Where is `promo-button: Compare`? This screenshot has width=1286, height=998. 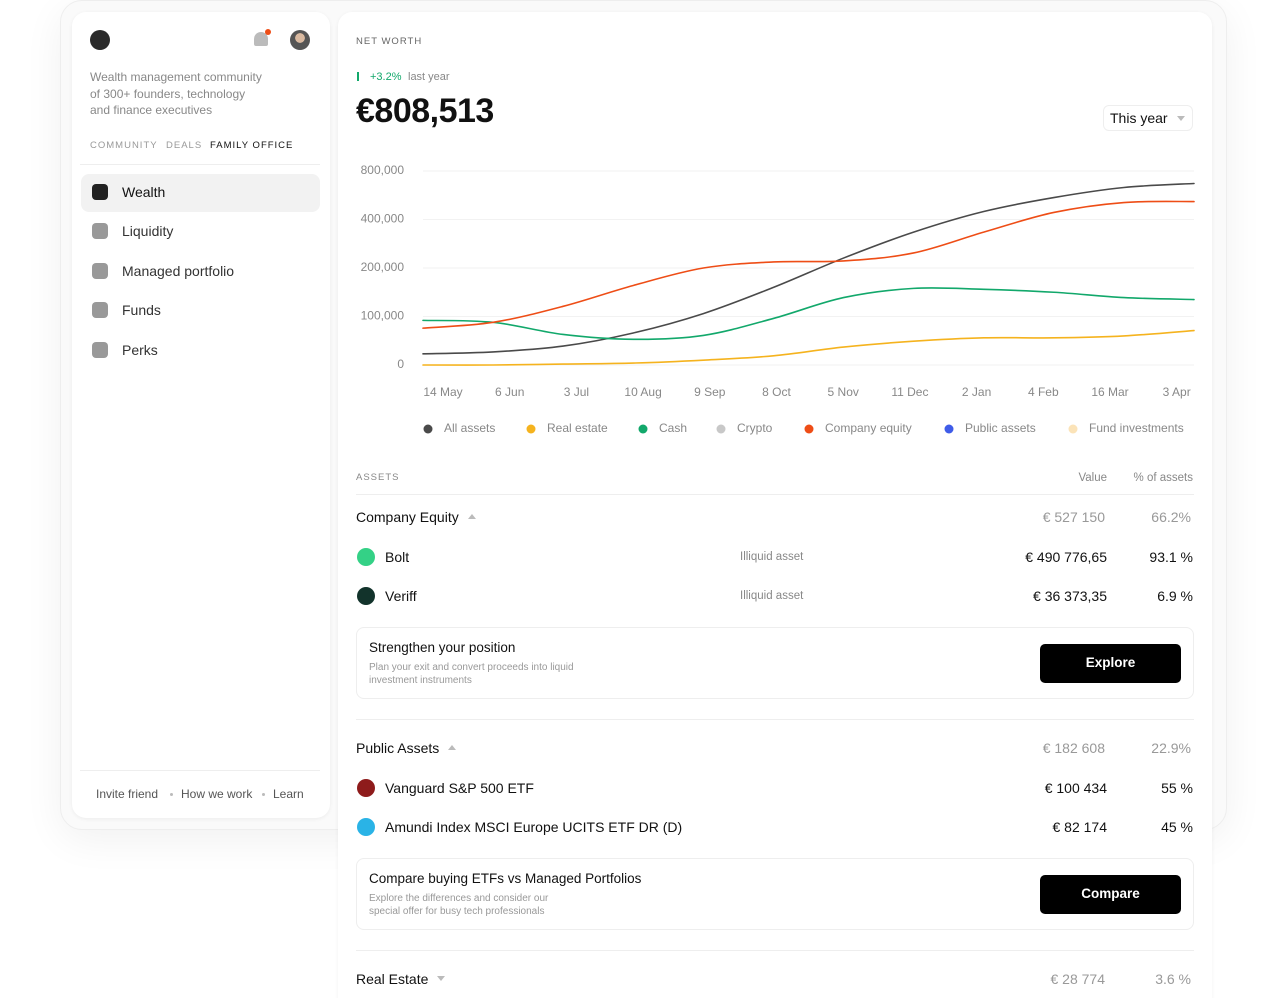
promo-button: Compare is located at coordinates (1110, 894).